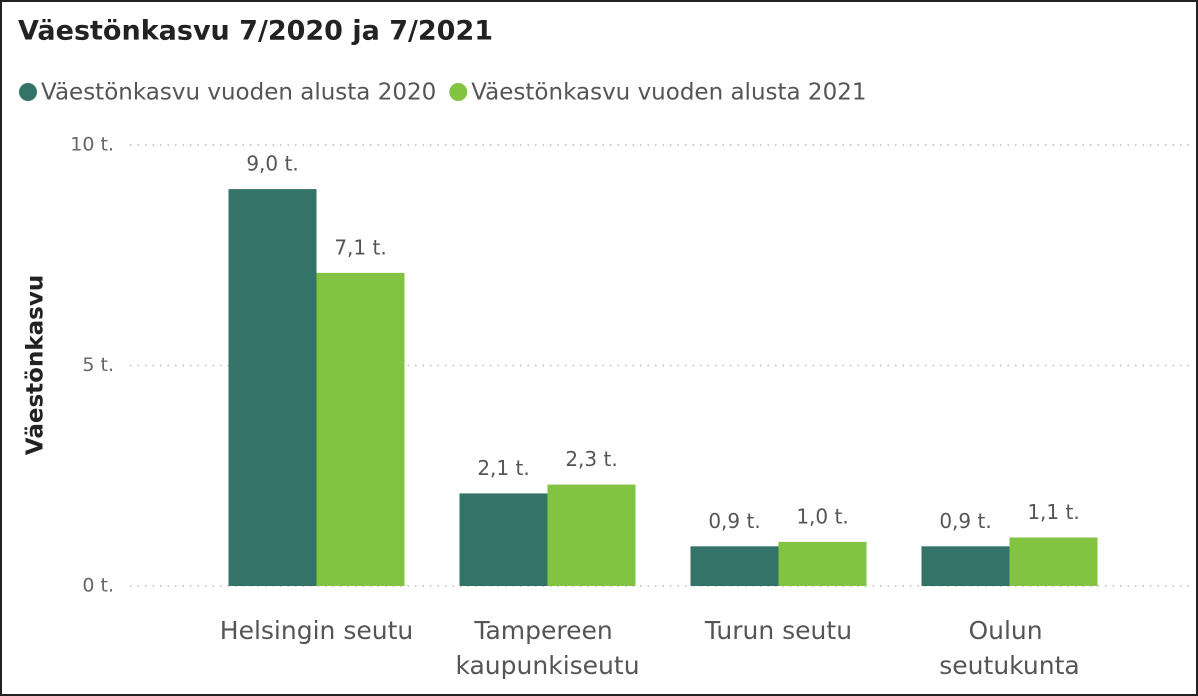 This screenshot has width=1198, height=696. I want to click on x-tick-label: Tampereen kaupunkiseutu, so click(547, 648).